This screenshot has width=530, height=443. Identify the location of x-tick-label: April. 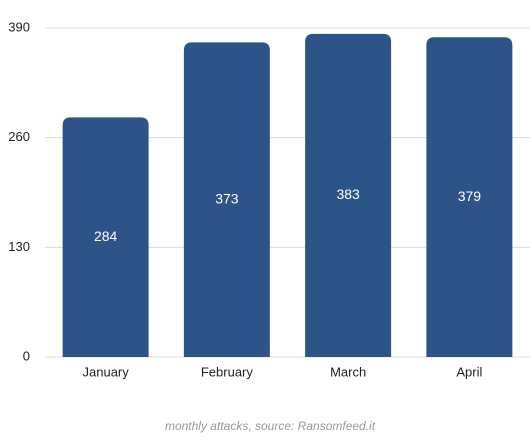
(469, 371).